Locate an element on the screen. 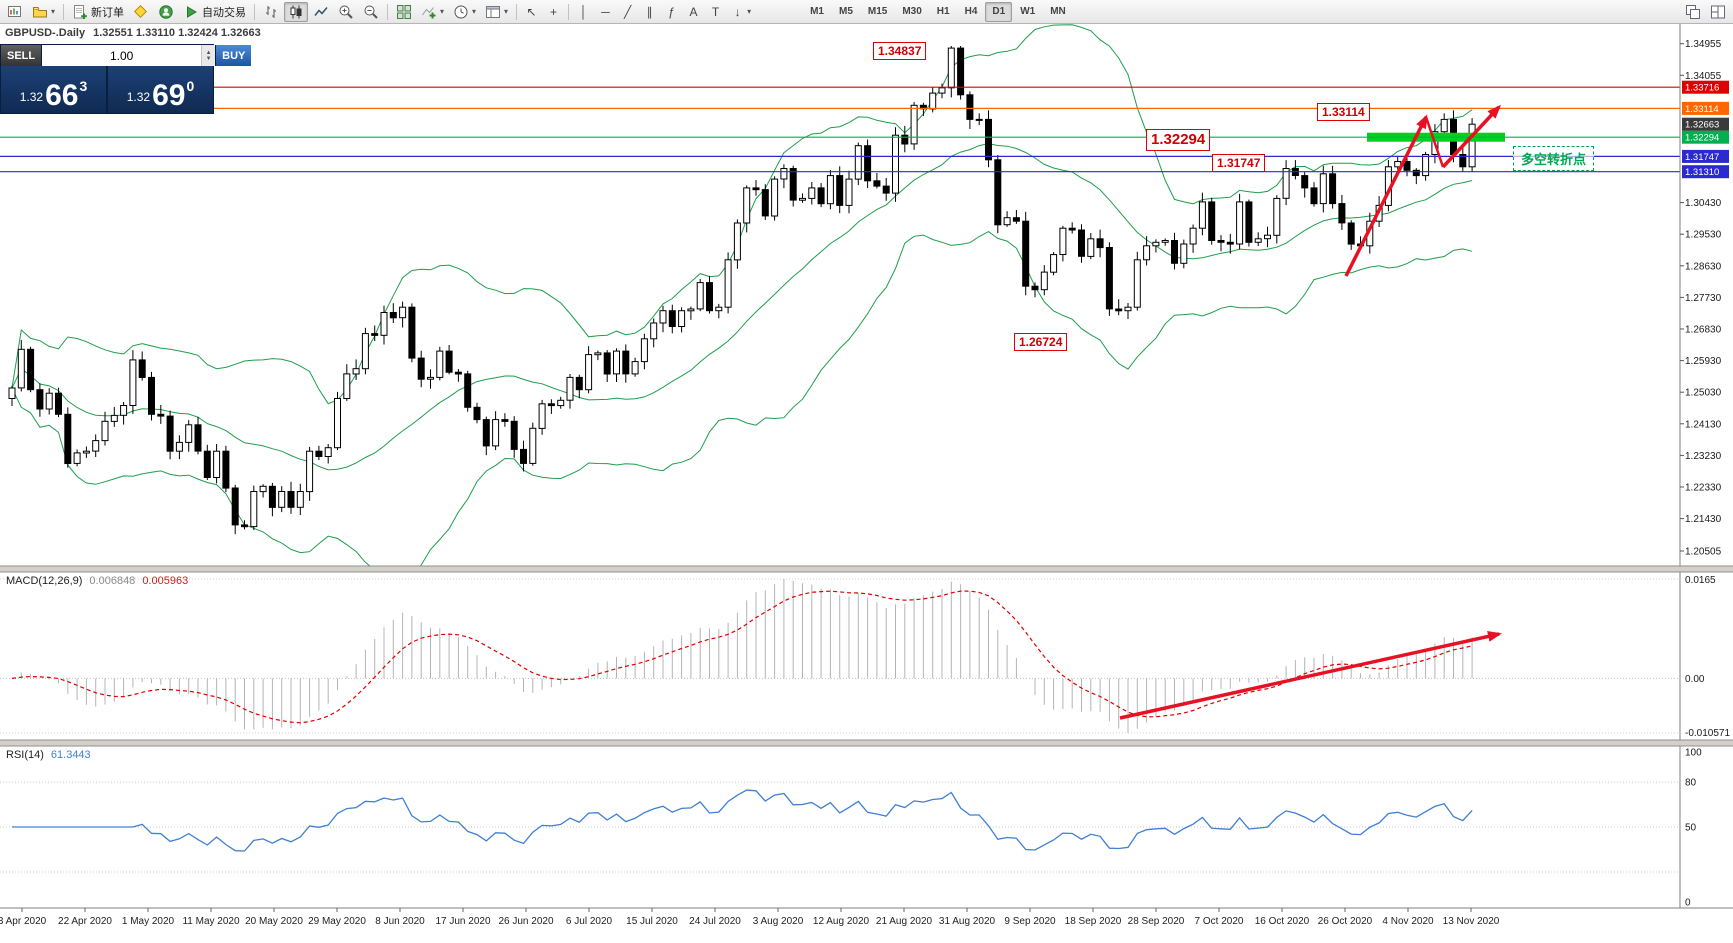 This screenshot has width=1733, height=943. sell-price-prefix: 1.32 is located at coordinates (31, 97).